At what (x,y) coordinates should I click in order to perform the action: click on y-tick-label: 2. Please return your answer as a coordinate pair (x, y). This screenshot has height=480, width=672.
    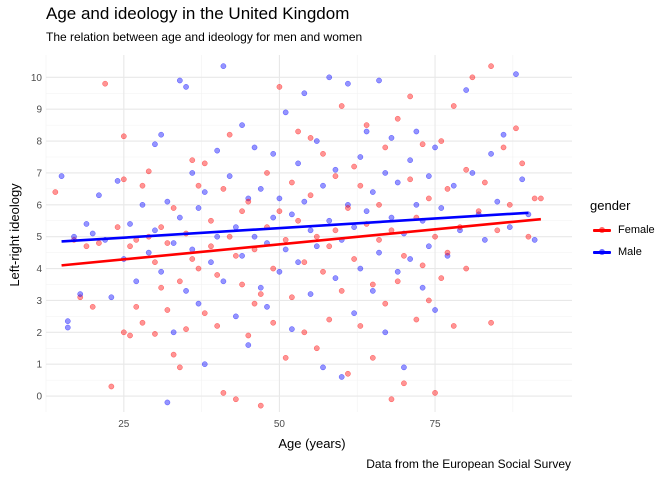
    Looking at the image, I should click on (39, 333).